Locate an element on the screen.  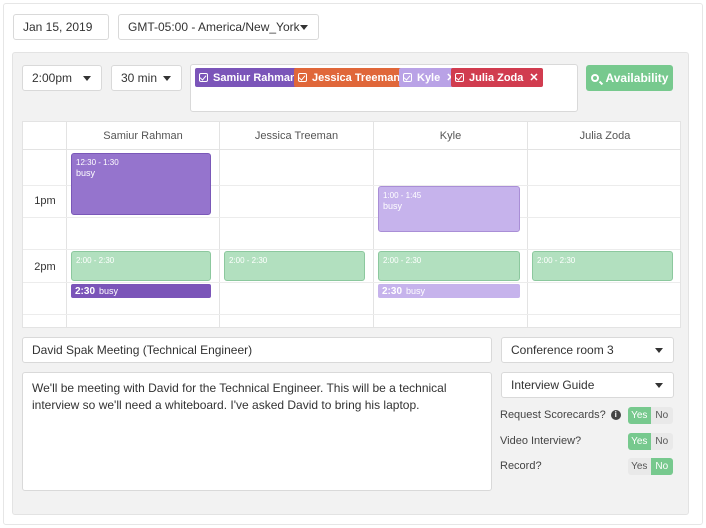
video-label: Video Interview? is located at coordinates (540, 441).